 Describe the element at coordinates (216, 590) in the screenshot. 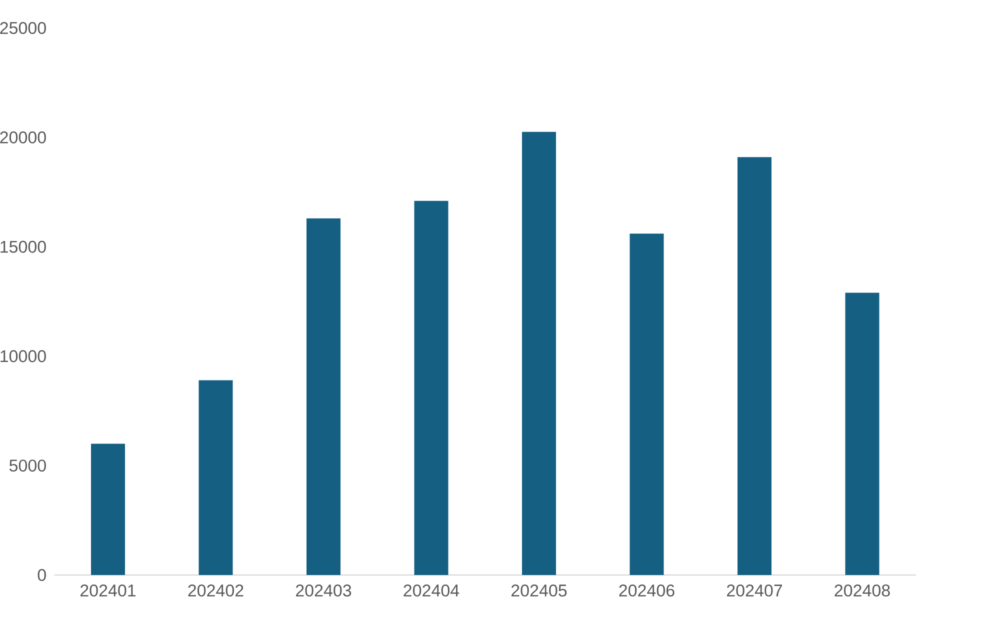

I see `x-tick-label: 202402` at that location.